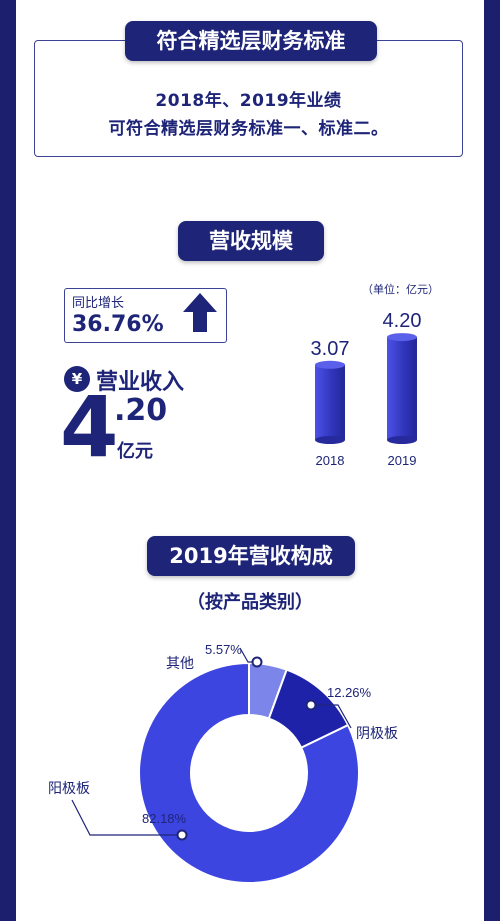  I want to click on section3-subtitle: （按产品类别）, so click(250, 602).